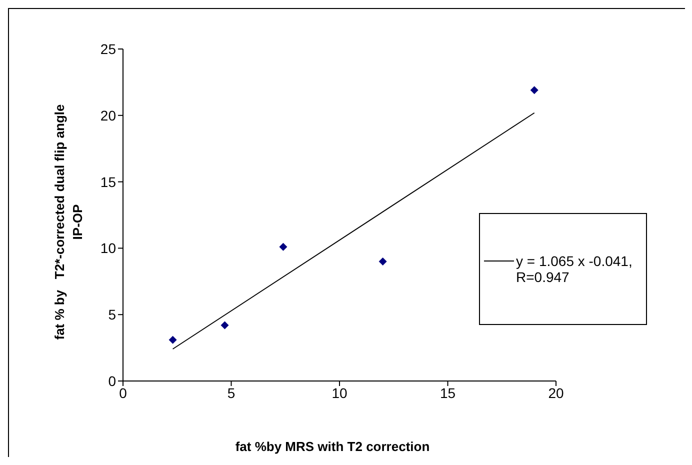 The width and height of the screenshot is (692, 465). Describe the element at coordinates (108, 48) in the screenshot. I see `y-tick-label: 25` at that location.